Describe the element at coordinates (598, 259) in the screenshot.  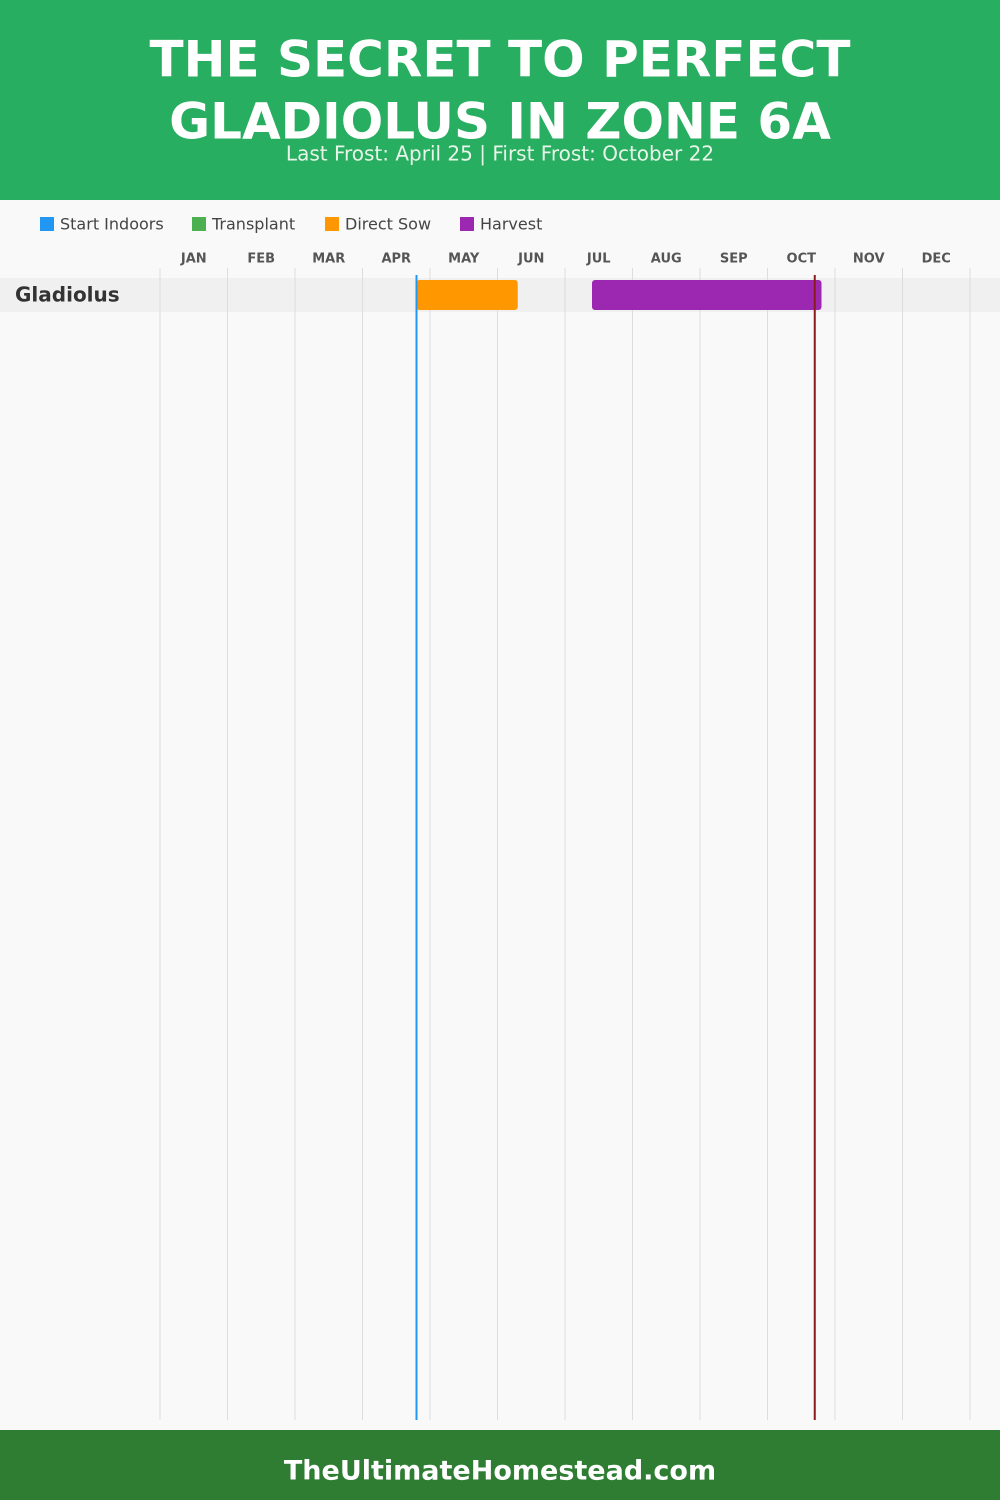
I see `month-label: JUL` at that location.